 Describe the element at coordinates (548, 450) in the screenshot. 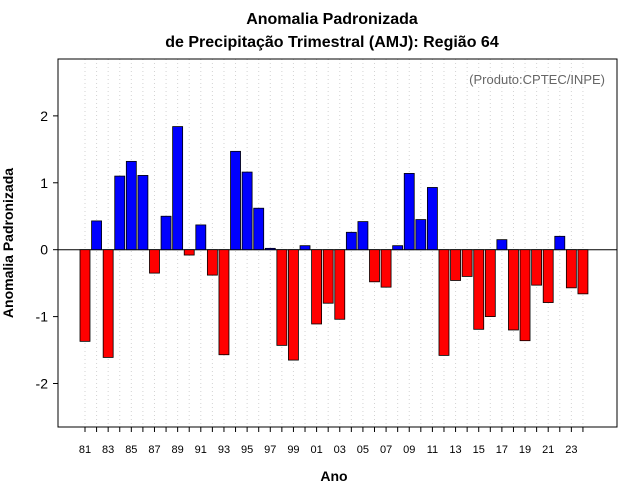

I see `x-tick-label: 21` at that location.